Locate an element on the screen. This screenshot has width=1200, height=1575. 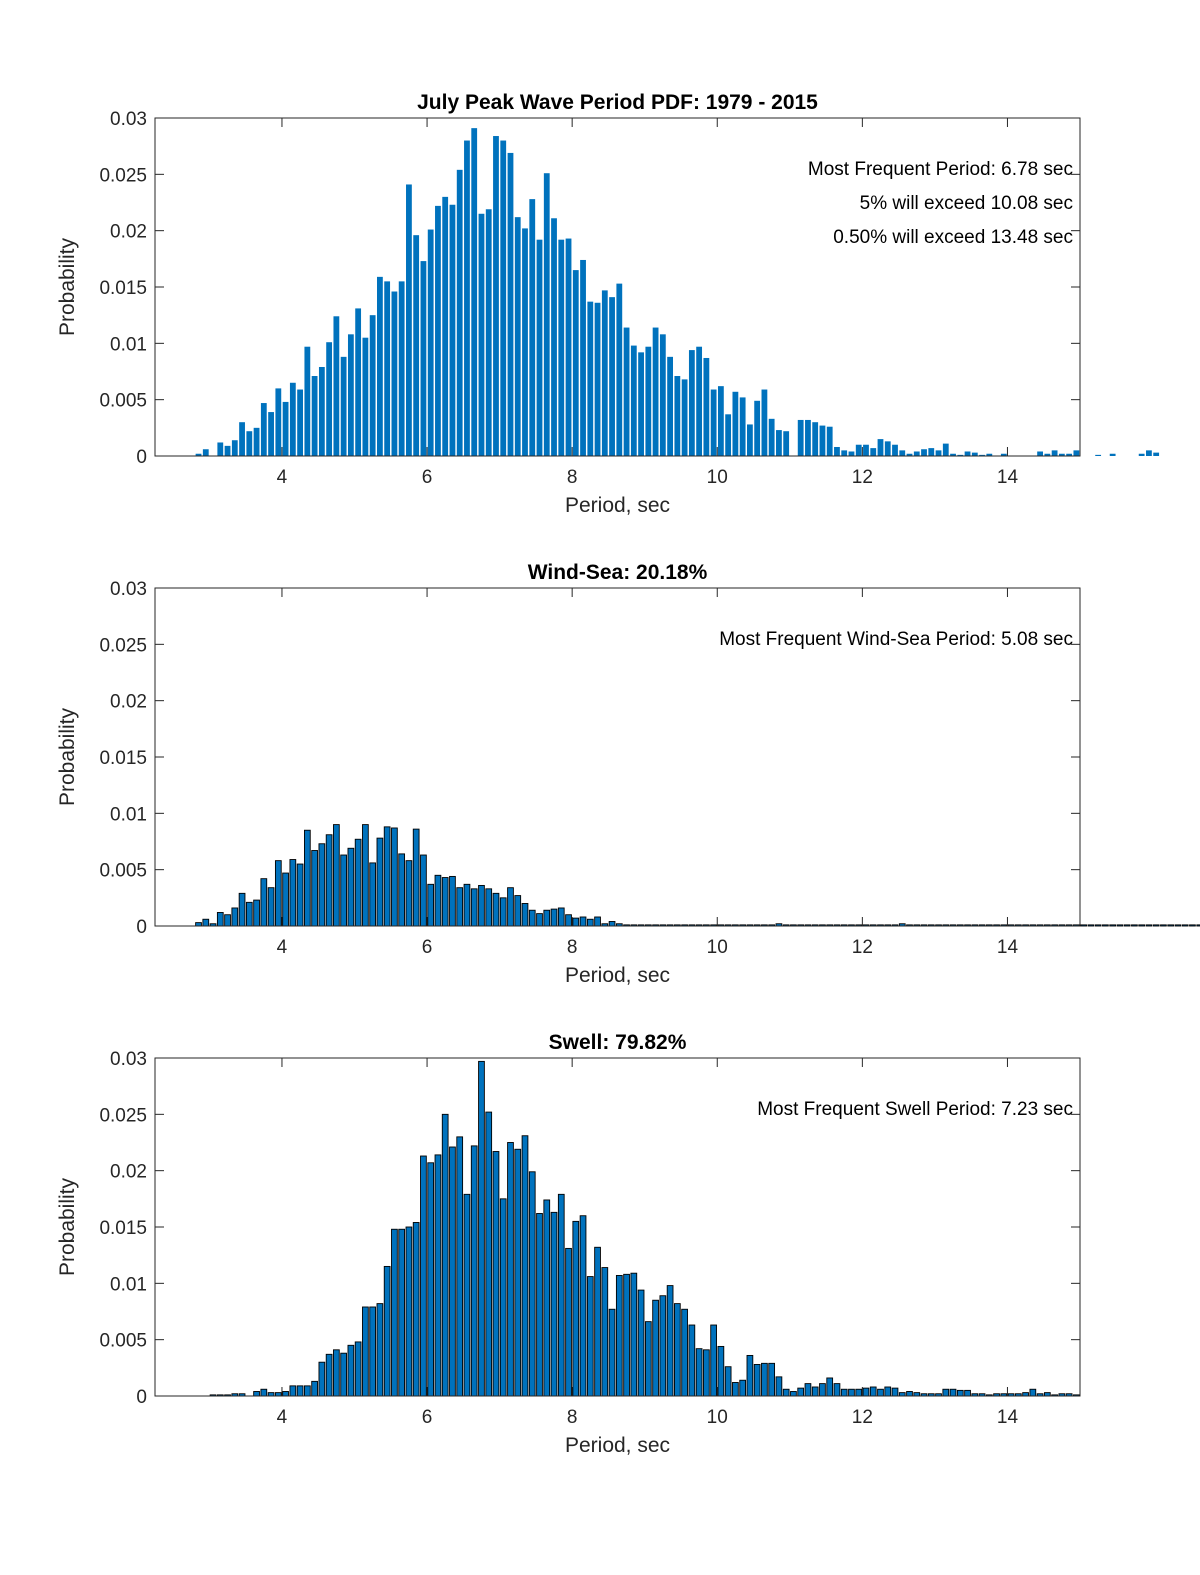
x-tick-label: 6 is located at coordinates (427, 947).